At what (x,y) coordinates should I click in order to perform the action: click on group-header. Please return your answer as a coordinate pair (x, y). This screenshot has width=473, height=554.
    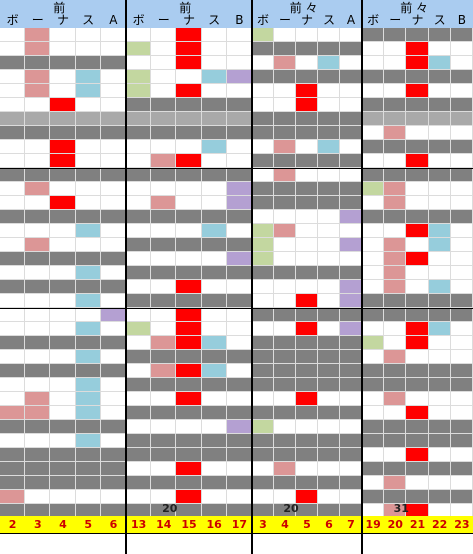
    Looking at the image, I should click on (189, 14).